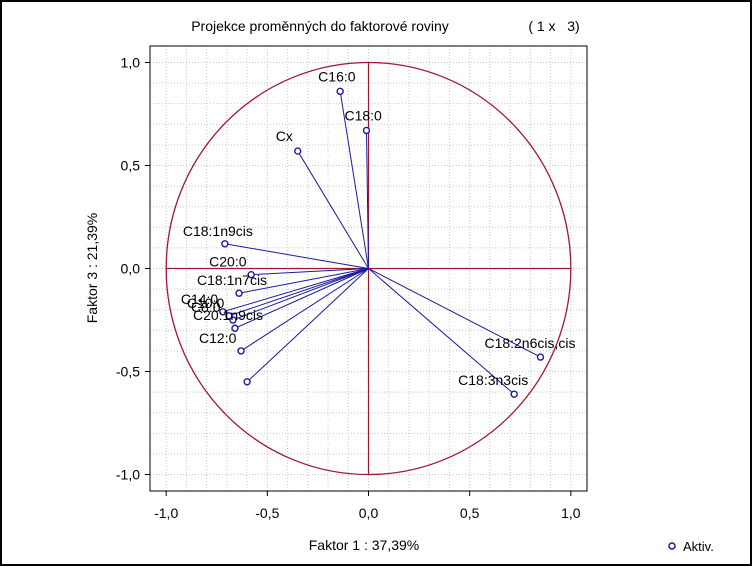 The width and height of the screenshot is (752, 569). What do you see at coordinates (218, 338) in the screenshot?
I see `point-label: C12:0` at bounding box center [218, 338].